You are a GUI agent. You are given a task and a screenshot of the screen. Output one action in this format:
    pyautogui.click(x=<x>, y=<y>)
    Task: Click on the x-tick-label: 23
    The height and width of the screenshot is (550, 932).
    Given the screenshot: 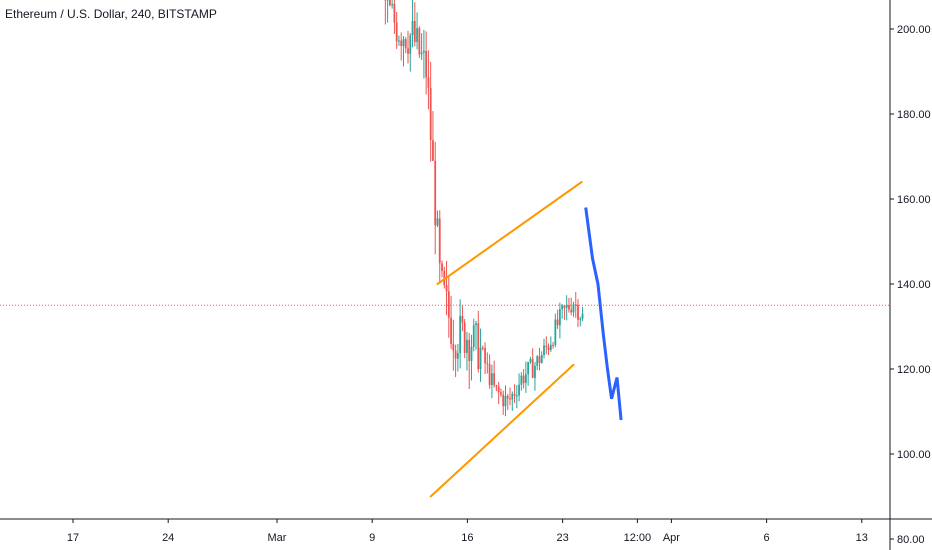 What is the action you would take?
    pyautogui.click(x=562, y=538)
    